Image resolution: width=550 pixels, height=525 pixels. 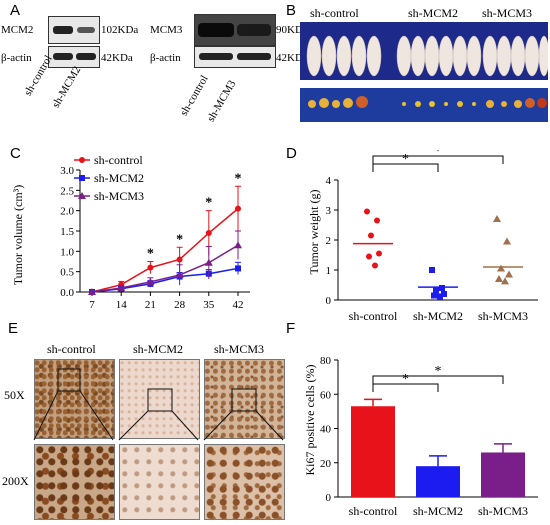 I want to click on panel-label-e: E, so click(x=13, y=328).